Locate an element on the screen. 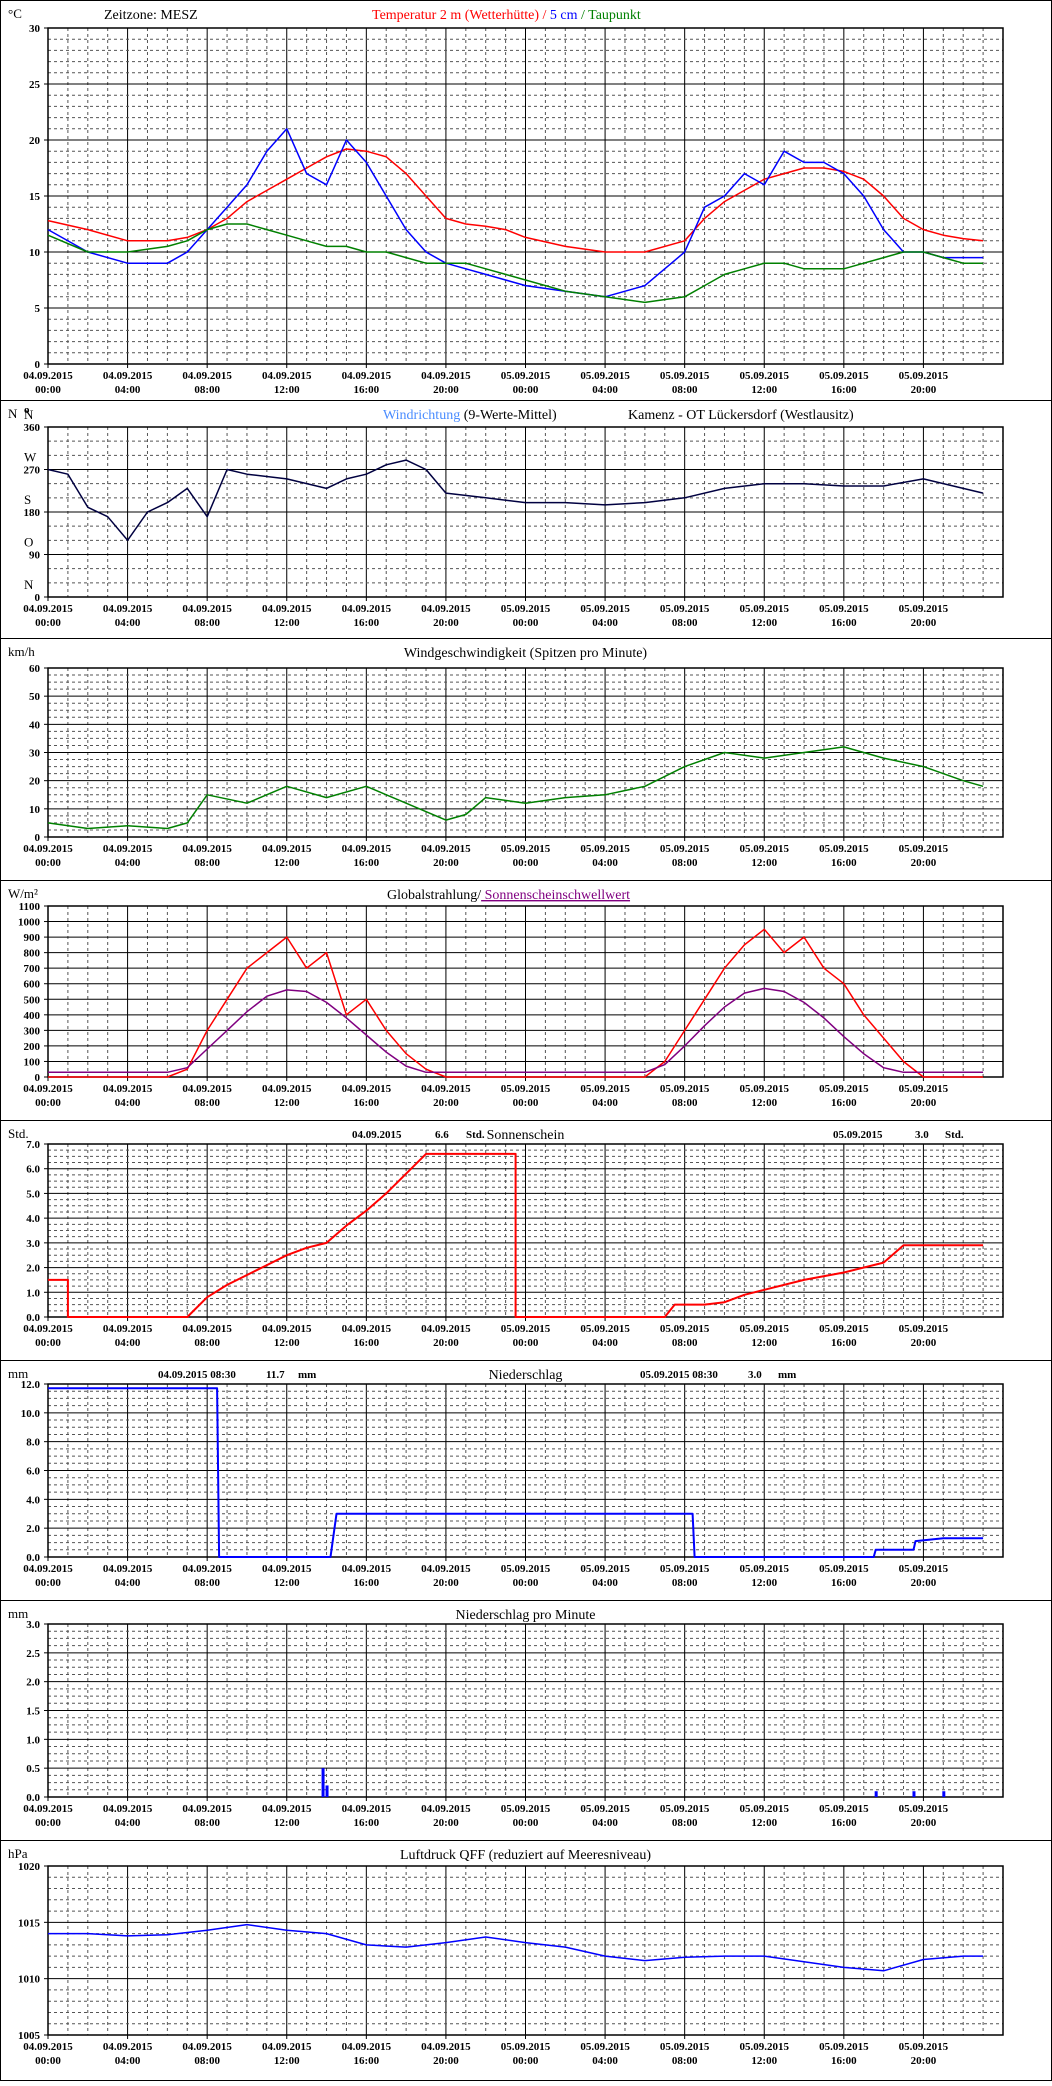 The height and width of the screenshot is (2086, 1052). day2-unit: Std. is located at coordinates (954, 1135).